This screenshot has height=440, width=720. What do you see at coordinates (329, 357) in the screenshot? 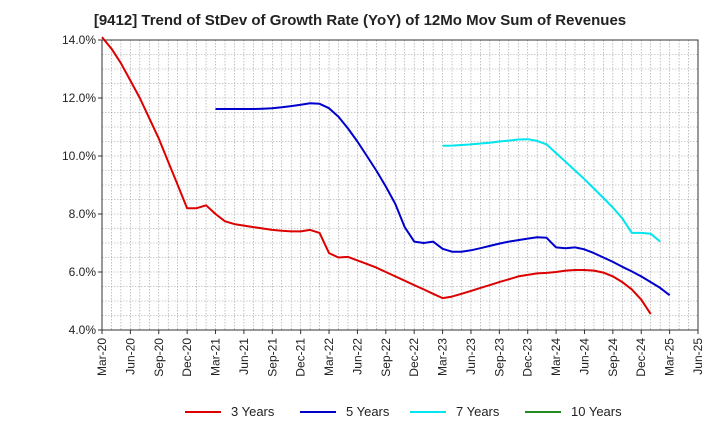
I see `x-tick-label: Mar-22` at bounding box center [329, 357].